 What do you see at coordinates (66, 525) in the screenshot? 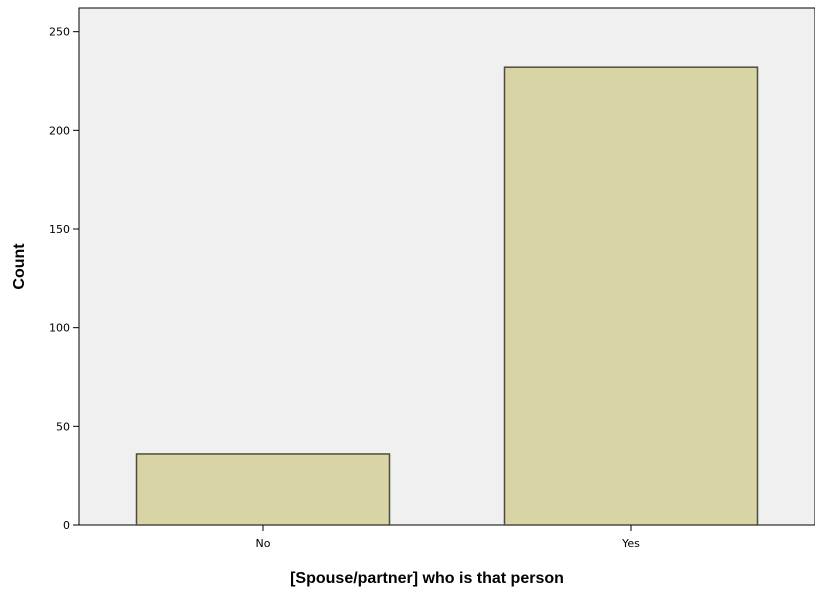
I see `y-tick-label-0: 0` at bounding box center [66, 525].